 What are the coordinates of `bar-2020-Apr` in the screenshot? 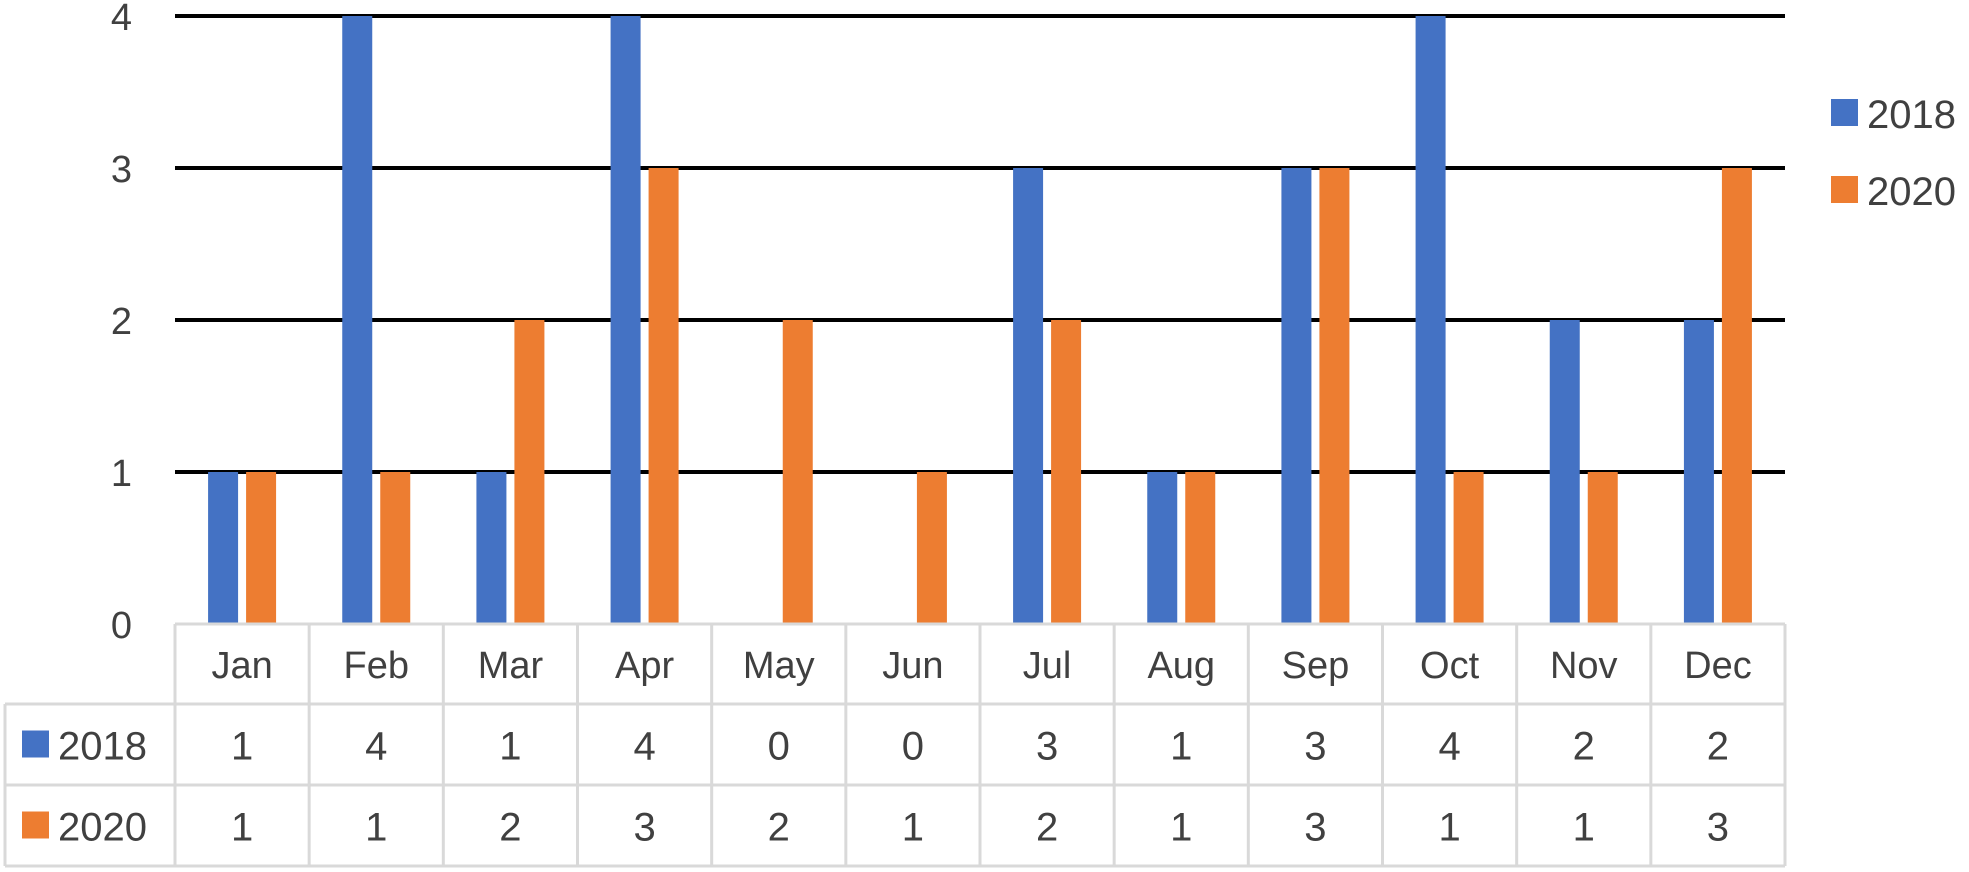 It's located at (663, 396).